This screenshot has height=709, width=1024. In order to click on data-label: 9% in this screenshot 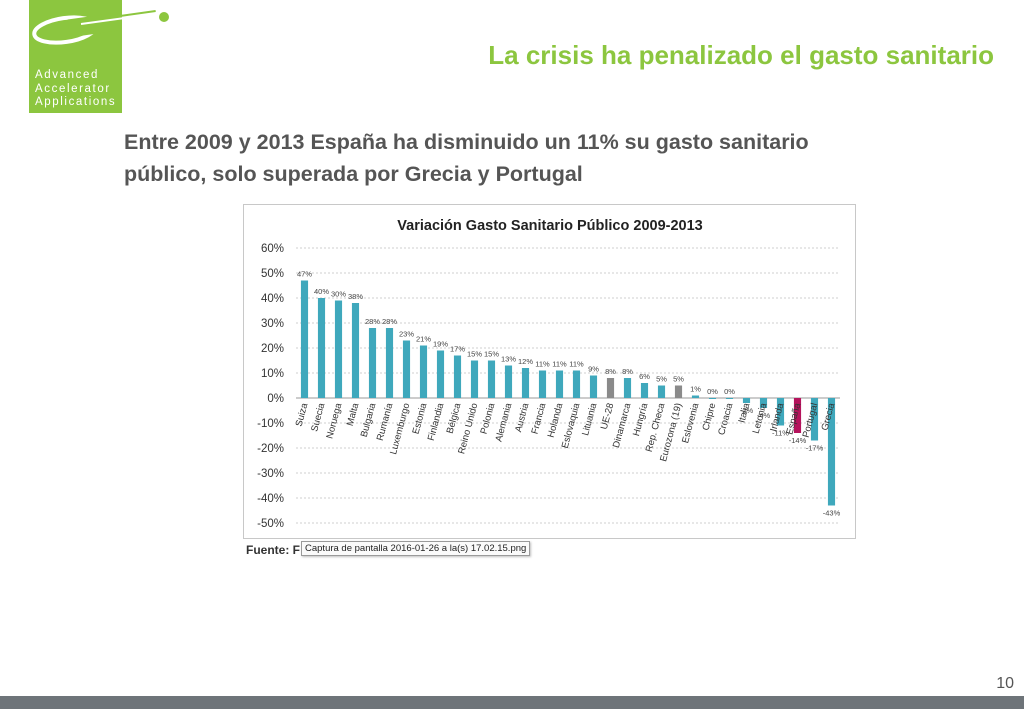, I will do `click(593, 369)`.